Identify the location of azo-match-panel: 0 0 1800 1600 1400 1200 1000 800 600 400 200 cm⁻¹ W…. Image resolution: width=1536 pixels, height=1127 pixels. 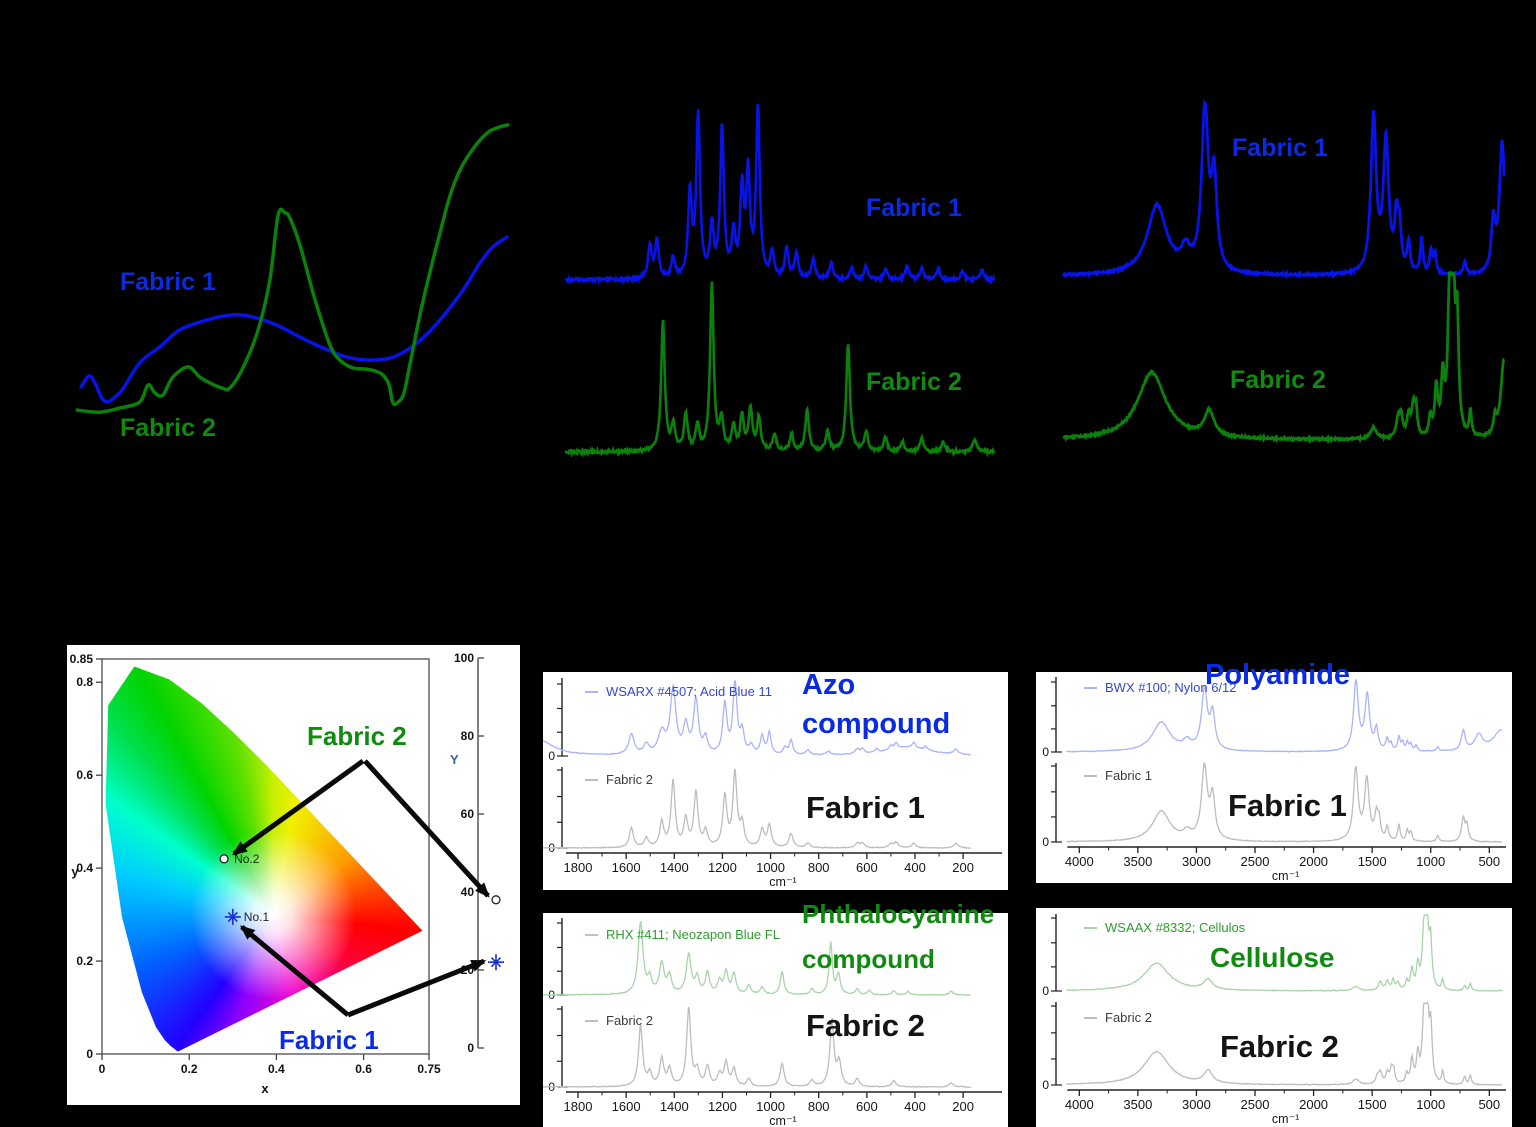
(775, 781).